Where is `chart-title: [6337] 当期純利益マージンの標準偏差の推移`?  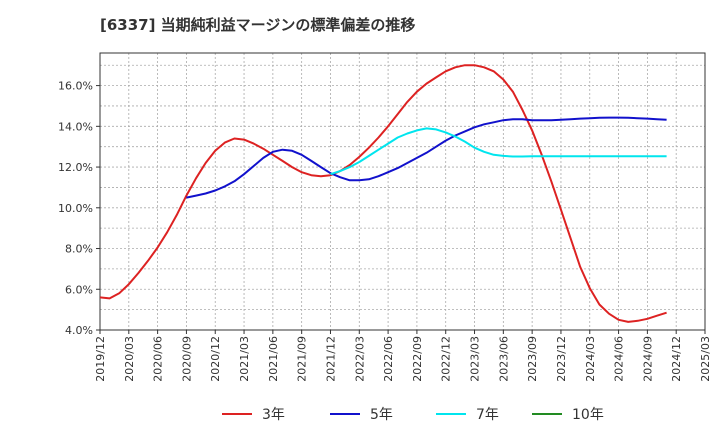 chart-title: [6337] 当期純利益マージンの標準偏差の推移 is located at coordinates (258, 25).